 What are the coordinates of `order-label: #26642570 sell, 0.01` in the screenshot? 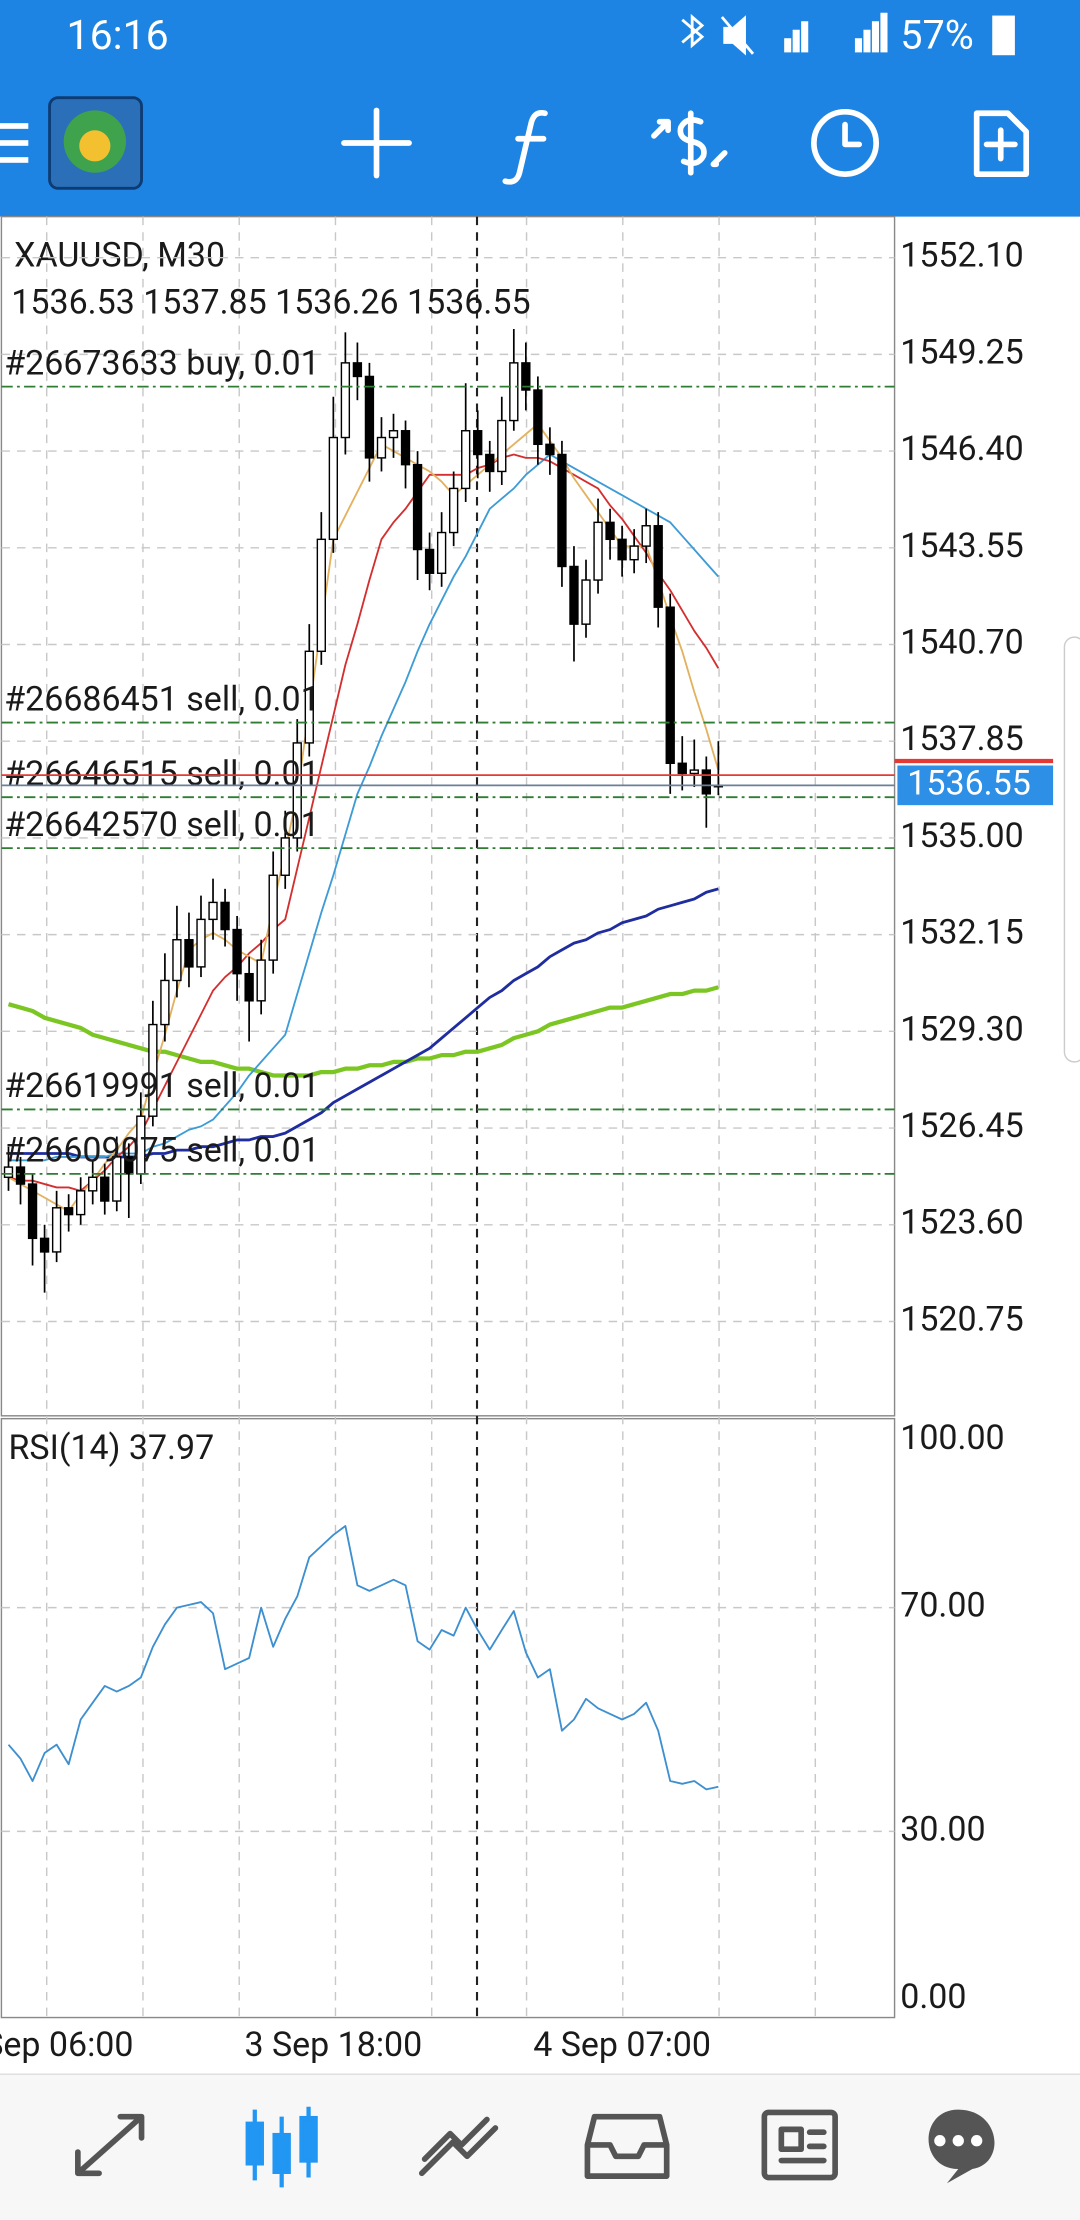 It's located at (161, 825).